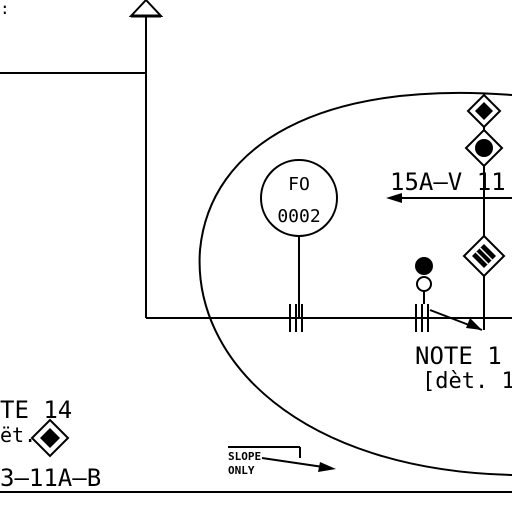 The width and height of the screenshot is (512, 512). What do you see at coordinates (449, 198) in the screenshot?
I see `flow-arrow-left` at bounding box center [449, 198].